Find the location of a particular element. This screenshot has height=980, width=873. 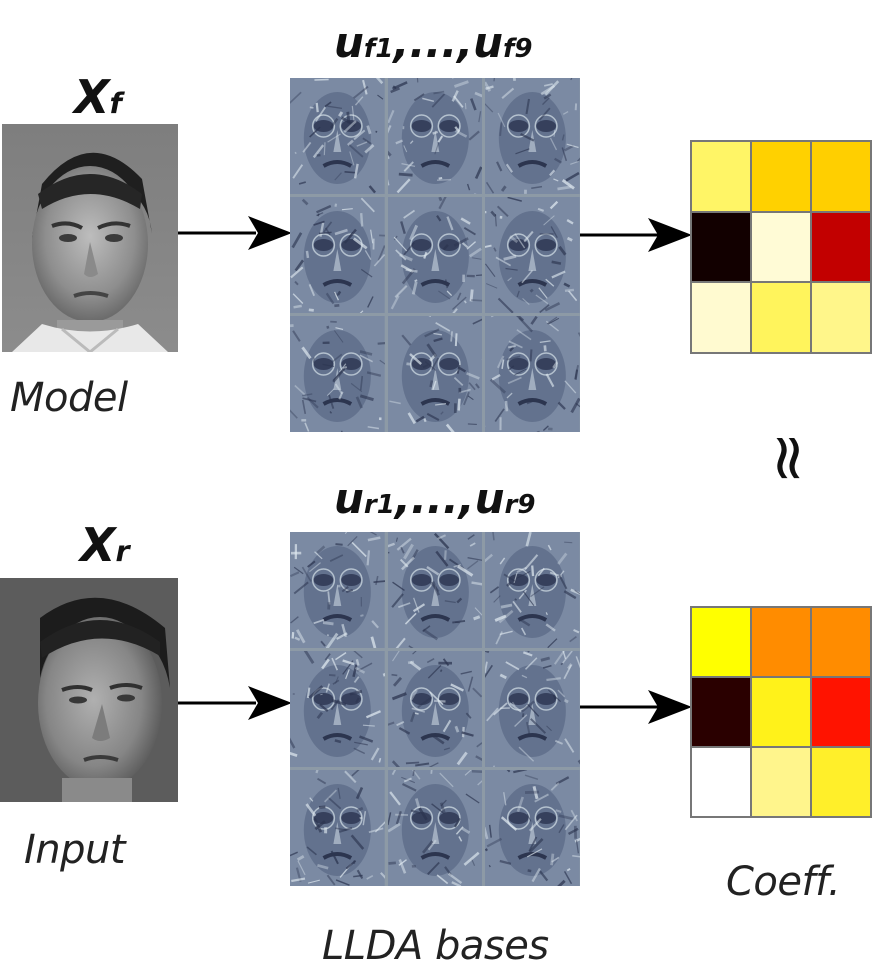

coeff-caption: Coeff. is located at coordinates (783, 882).